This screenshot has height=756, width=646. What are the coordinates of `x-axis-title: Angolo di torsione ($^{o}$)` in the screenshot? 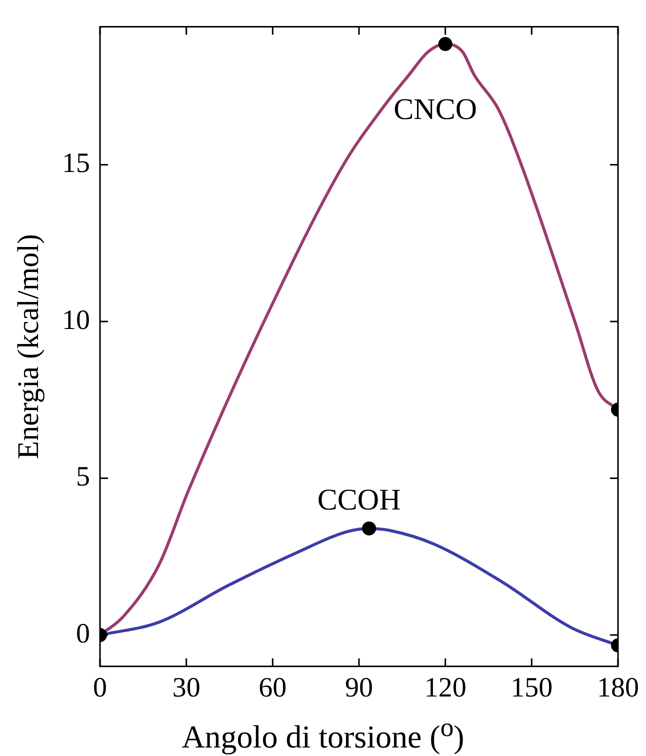 It's located at (323, 734).